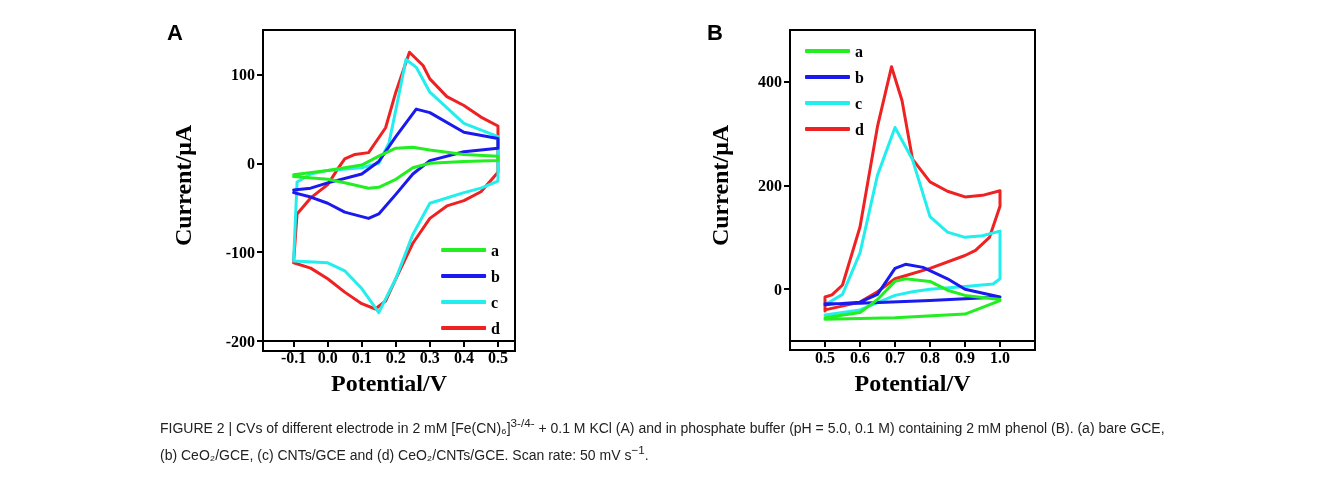 The image size is (1344, 495). I want to click on x-tick-label: 0.6, so click(860, 357).